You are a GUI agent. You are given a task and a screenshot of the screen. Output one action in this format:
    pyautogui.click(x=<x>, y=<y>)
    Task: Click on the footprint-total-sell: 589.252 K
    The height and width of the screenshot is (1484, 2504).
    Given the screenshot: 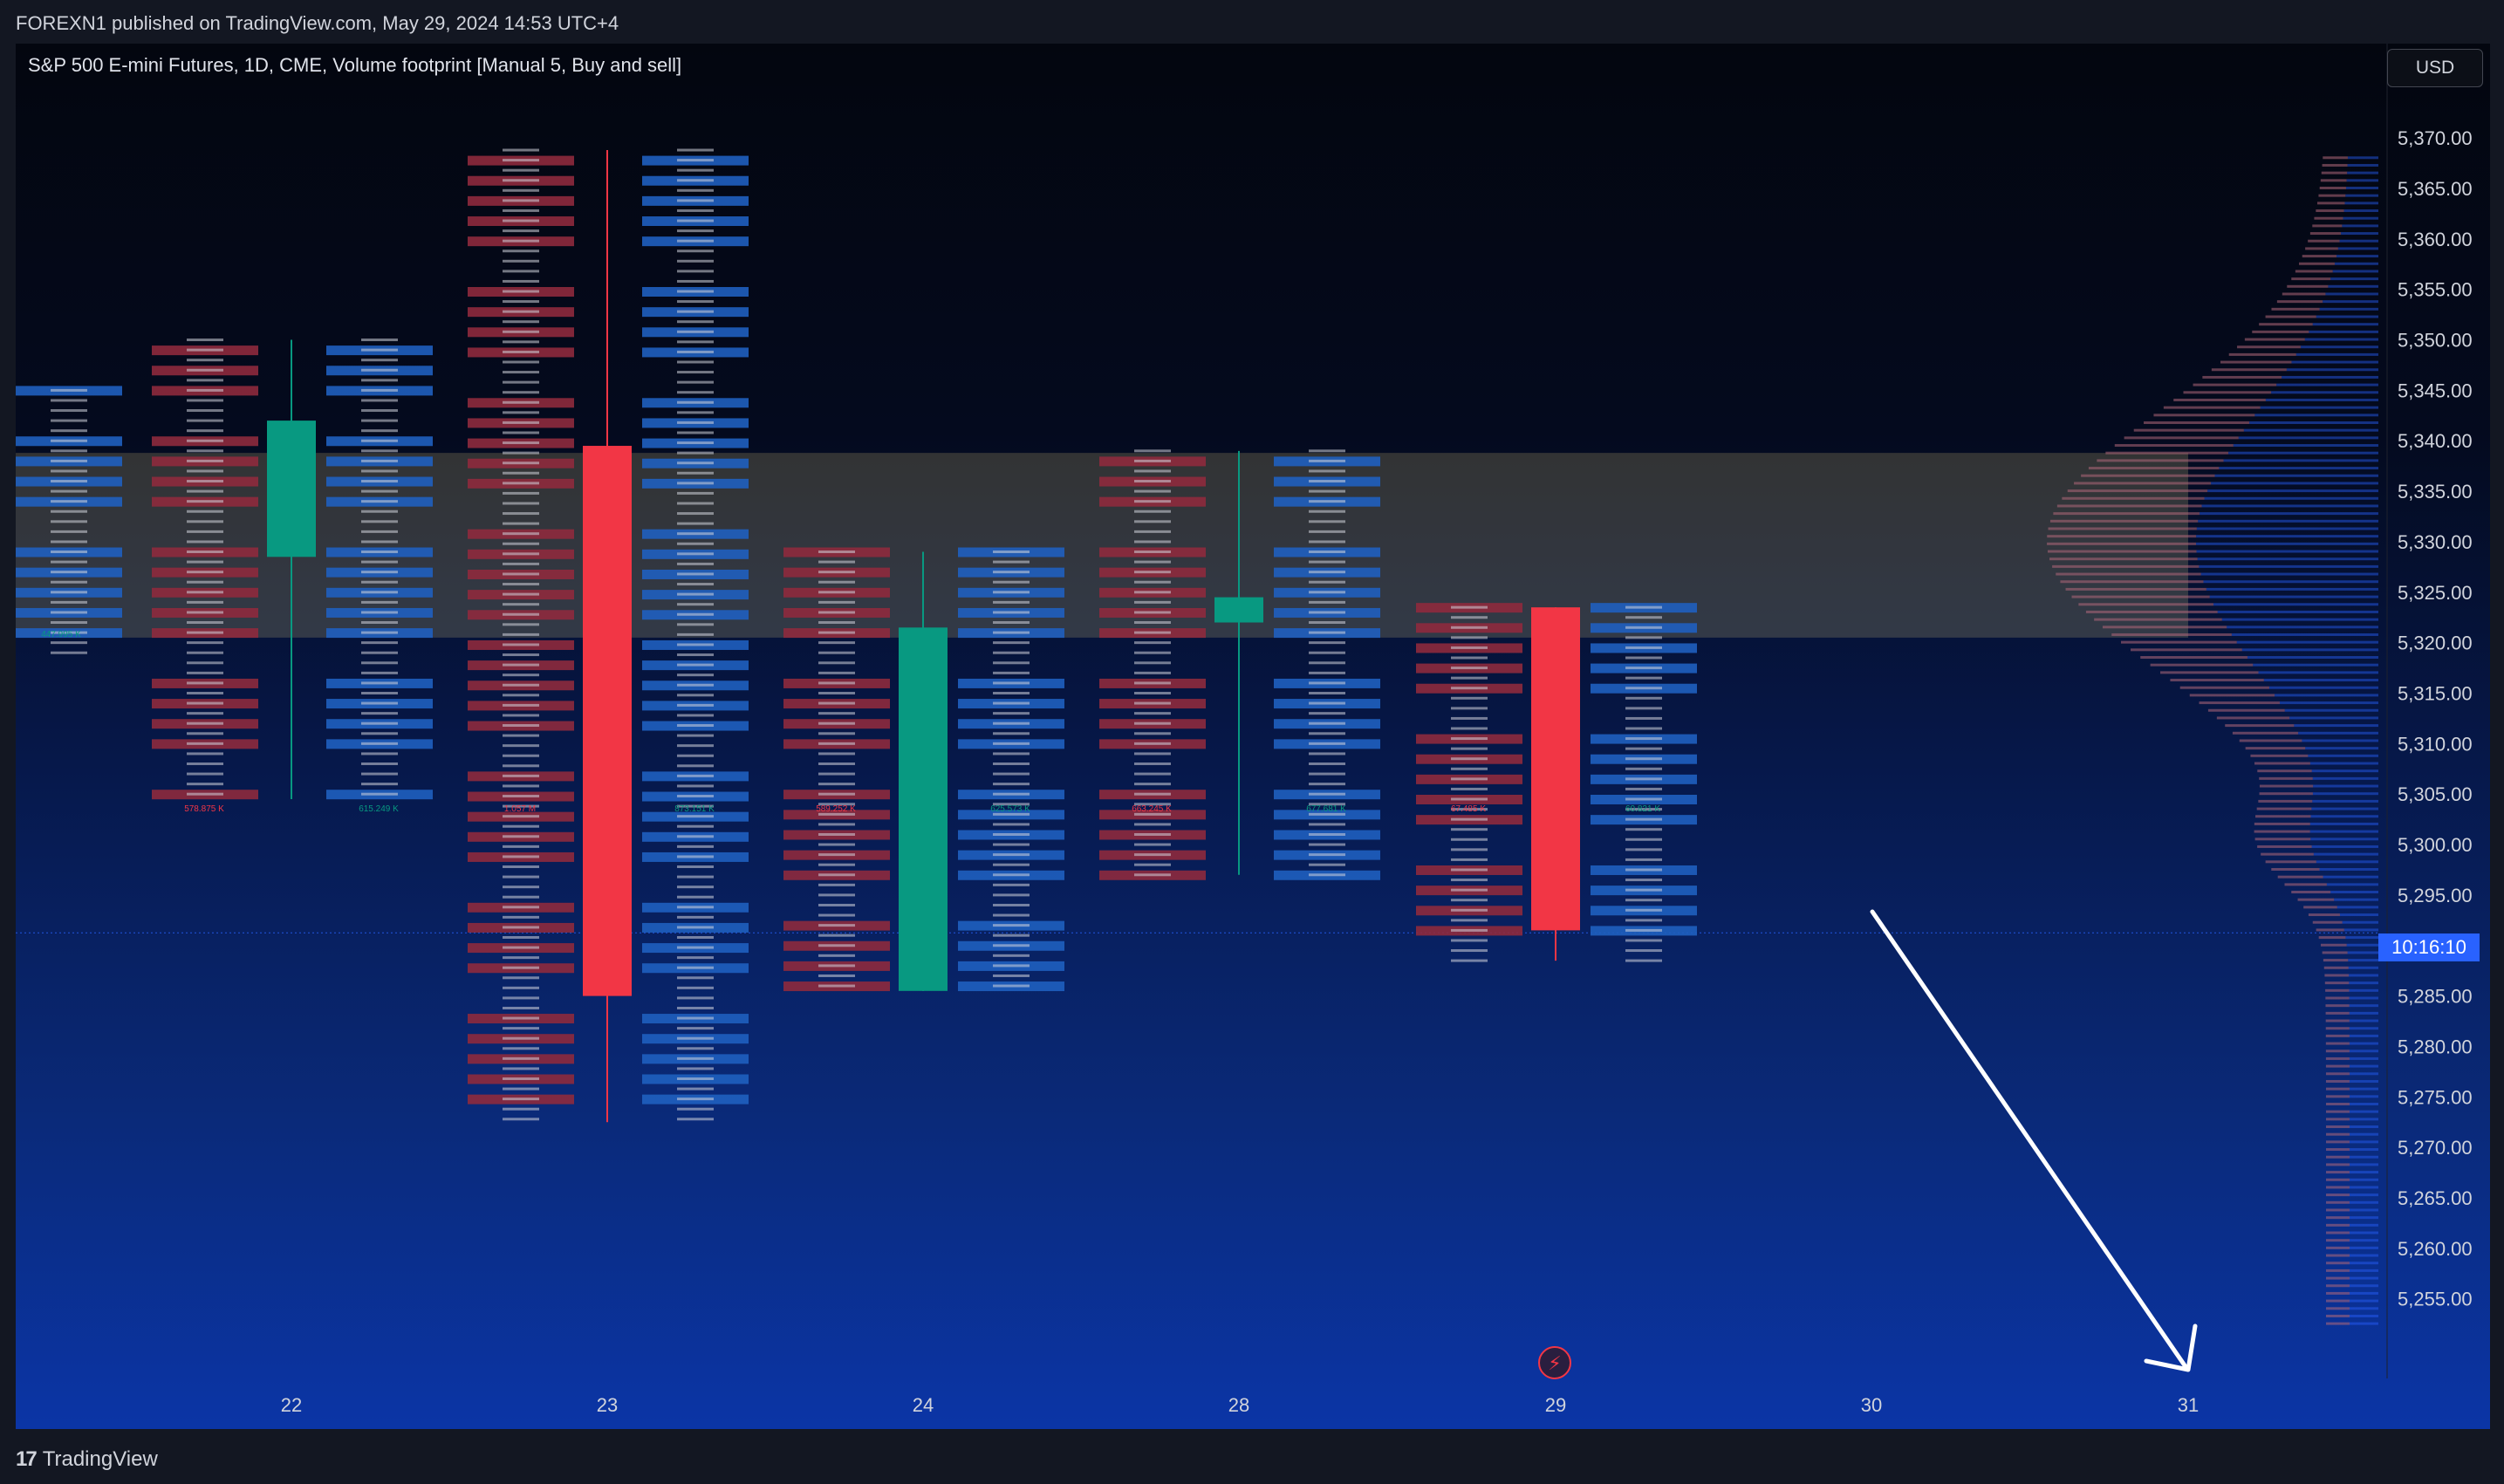 What is the action you would take?
    pyautogui.click(x=836, y=809)
    